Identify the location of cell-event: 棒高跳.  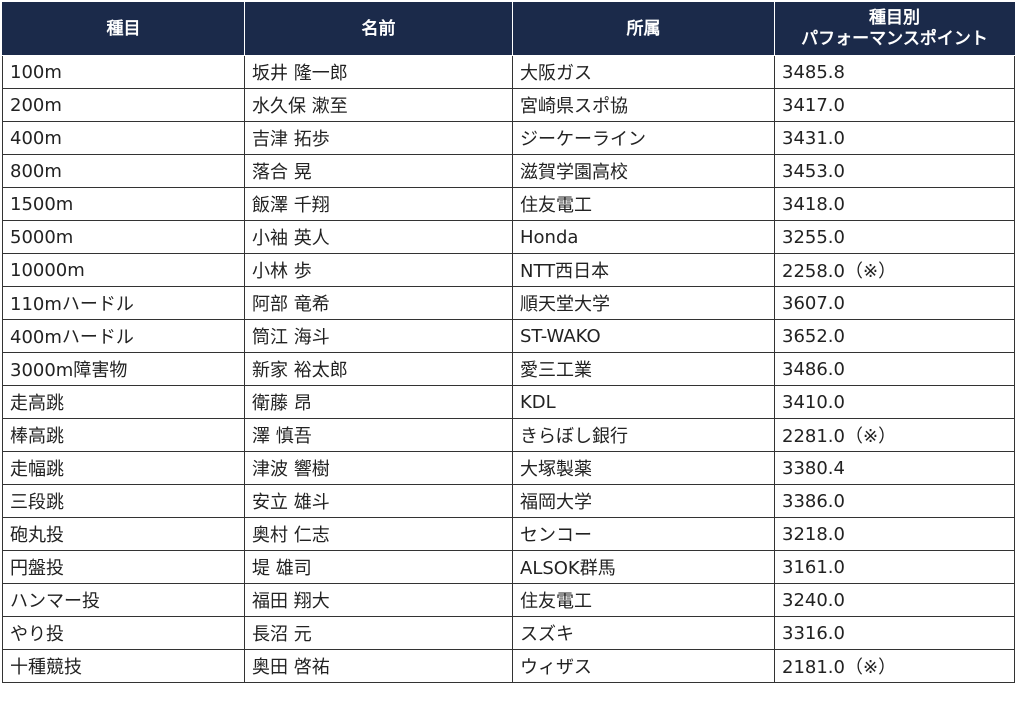
(123, 435).